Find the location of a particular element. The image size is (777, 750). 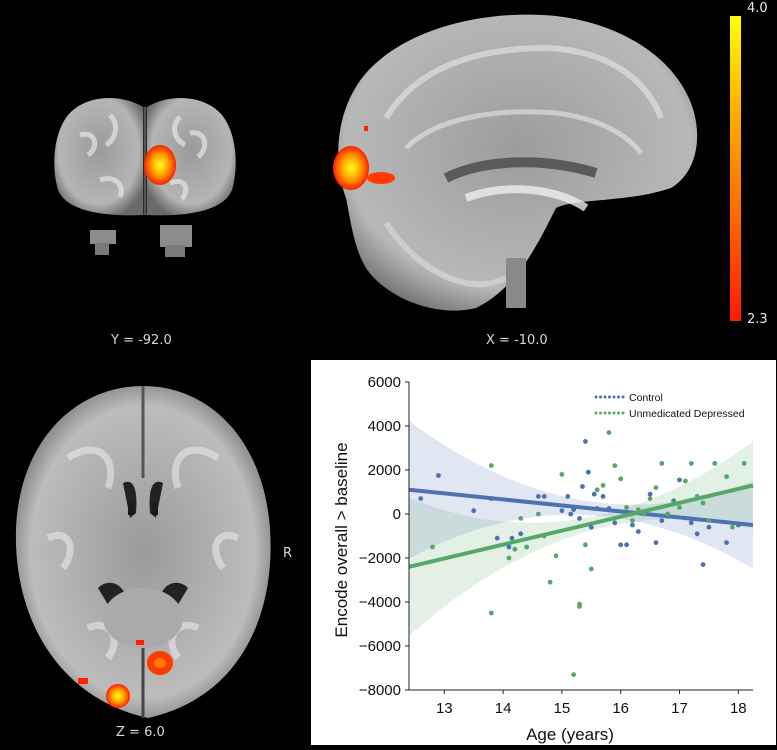

y-tick-label: −8000 is located at coordinates (380, 690).